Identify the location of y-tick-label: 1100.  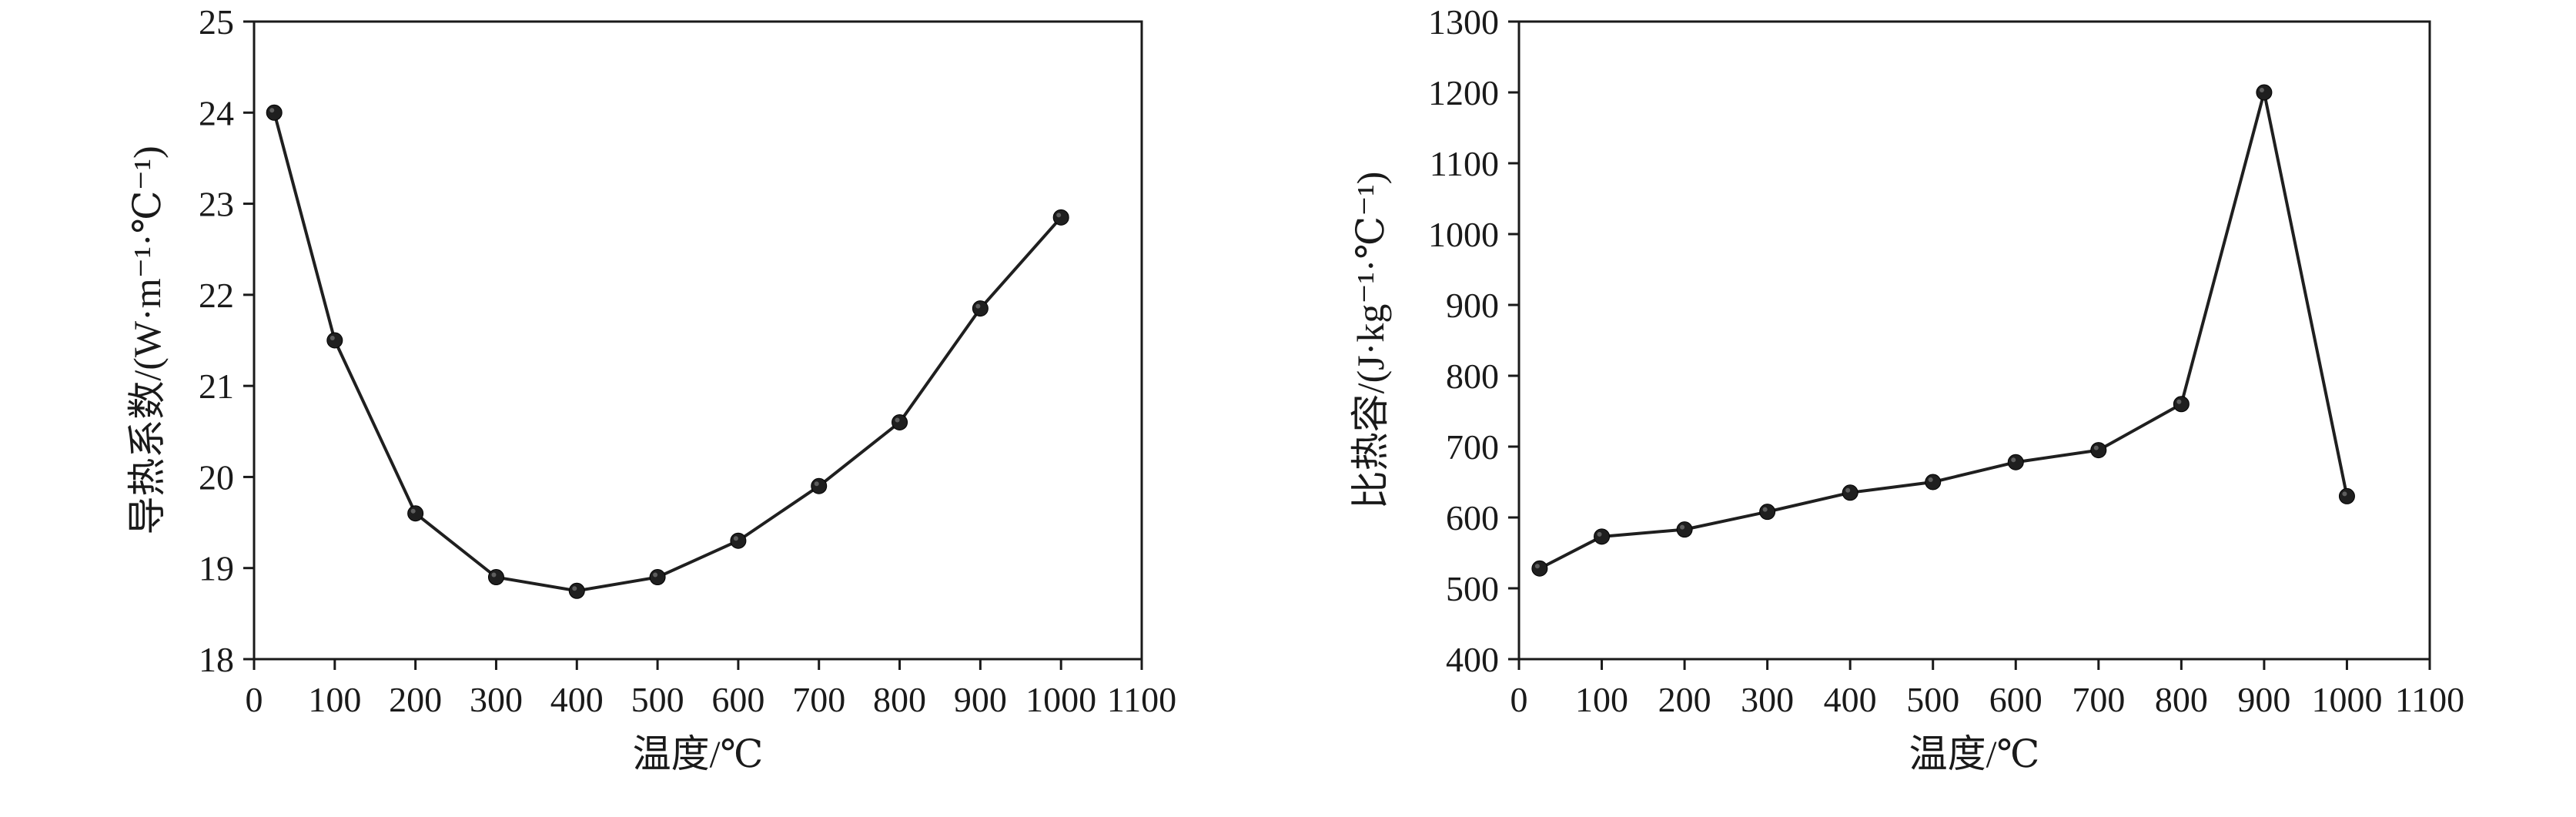
(1465, 163).